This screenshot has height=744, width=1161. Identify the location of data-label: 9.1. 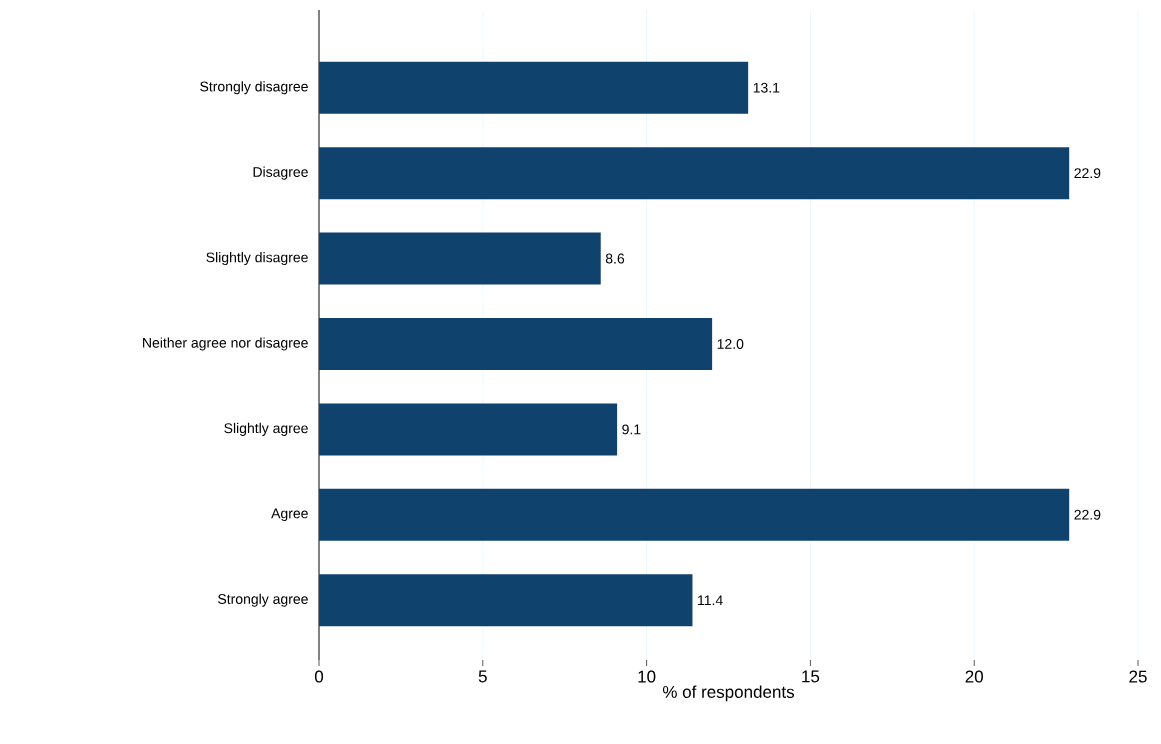
(631, 429).